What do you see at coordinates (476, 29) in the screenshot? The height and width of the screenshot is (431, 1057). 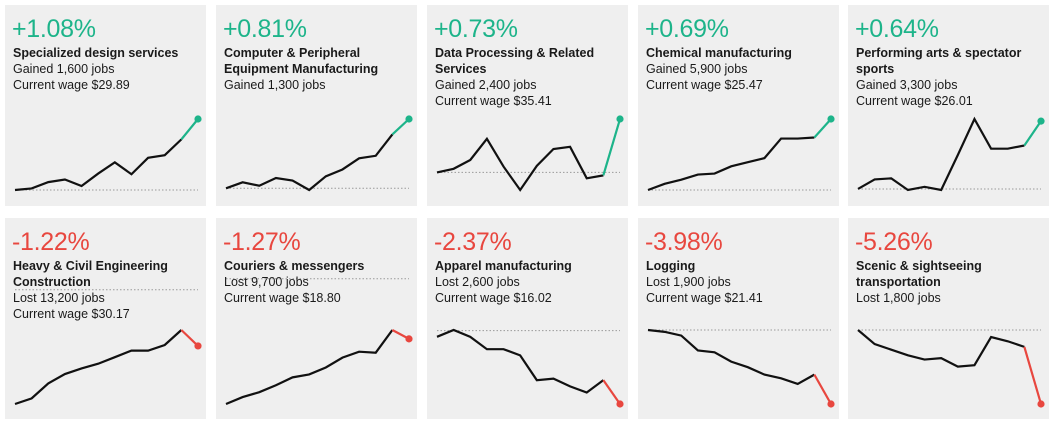 I see `percent-change: +0.73%` at bounding box center [476, 29].